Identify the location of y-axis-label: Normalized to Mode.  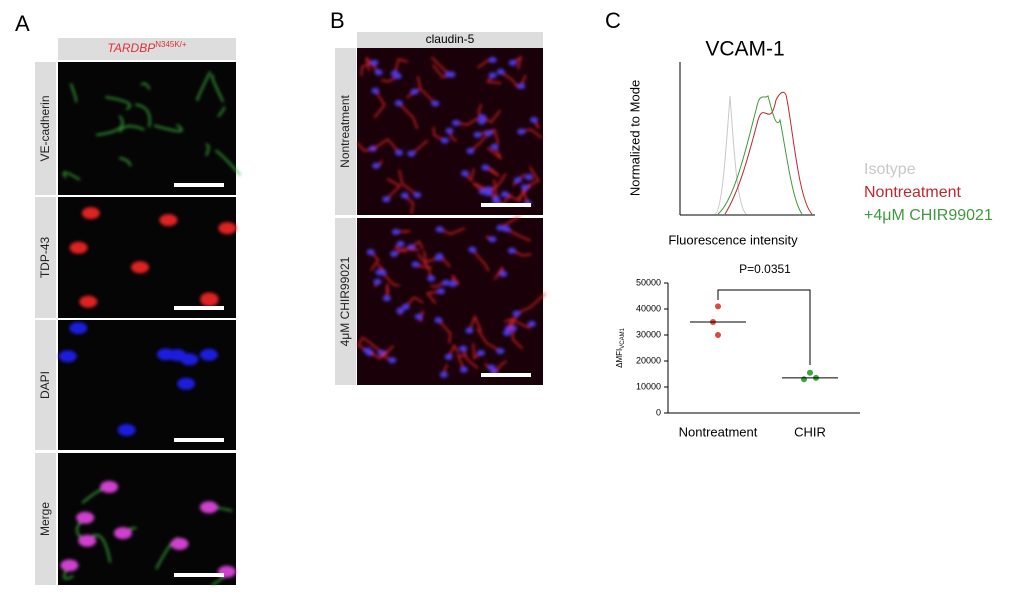
(634, 138).